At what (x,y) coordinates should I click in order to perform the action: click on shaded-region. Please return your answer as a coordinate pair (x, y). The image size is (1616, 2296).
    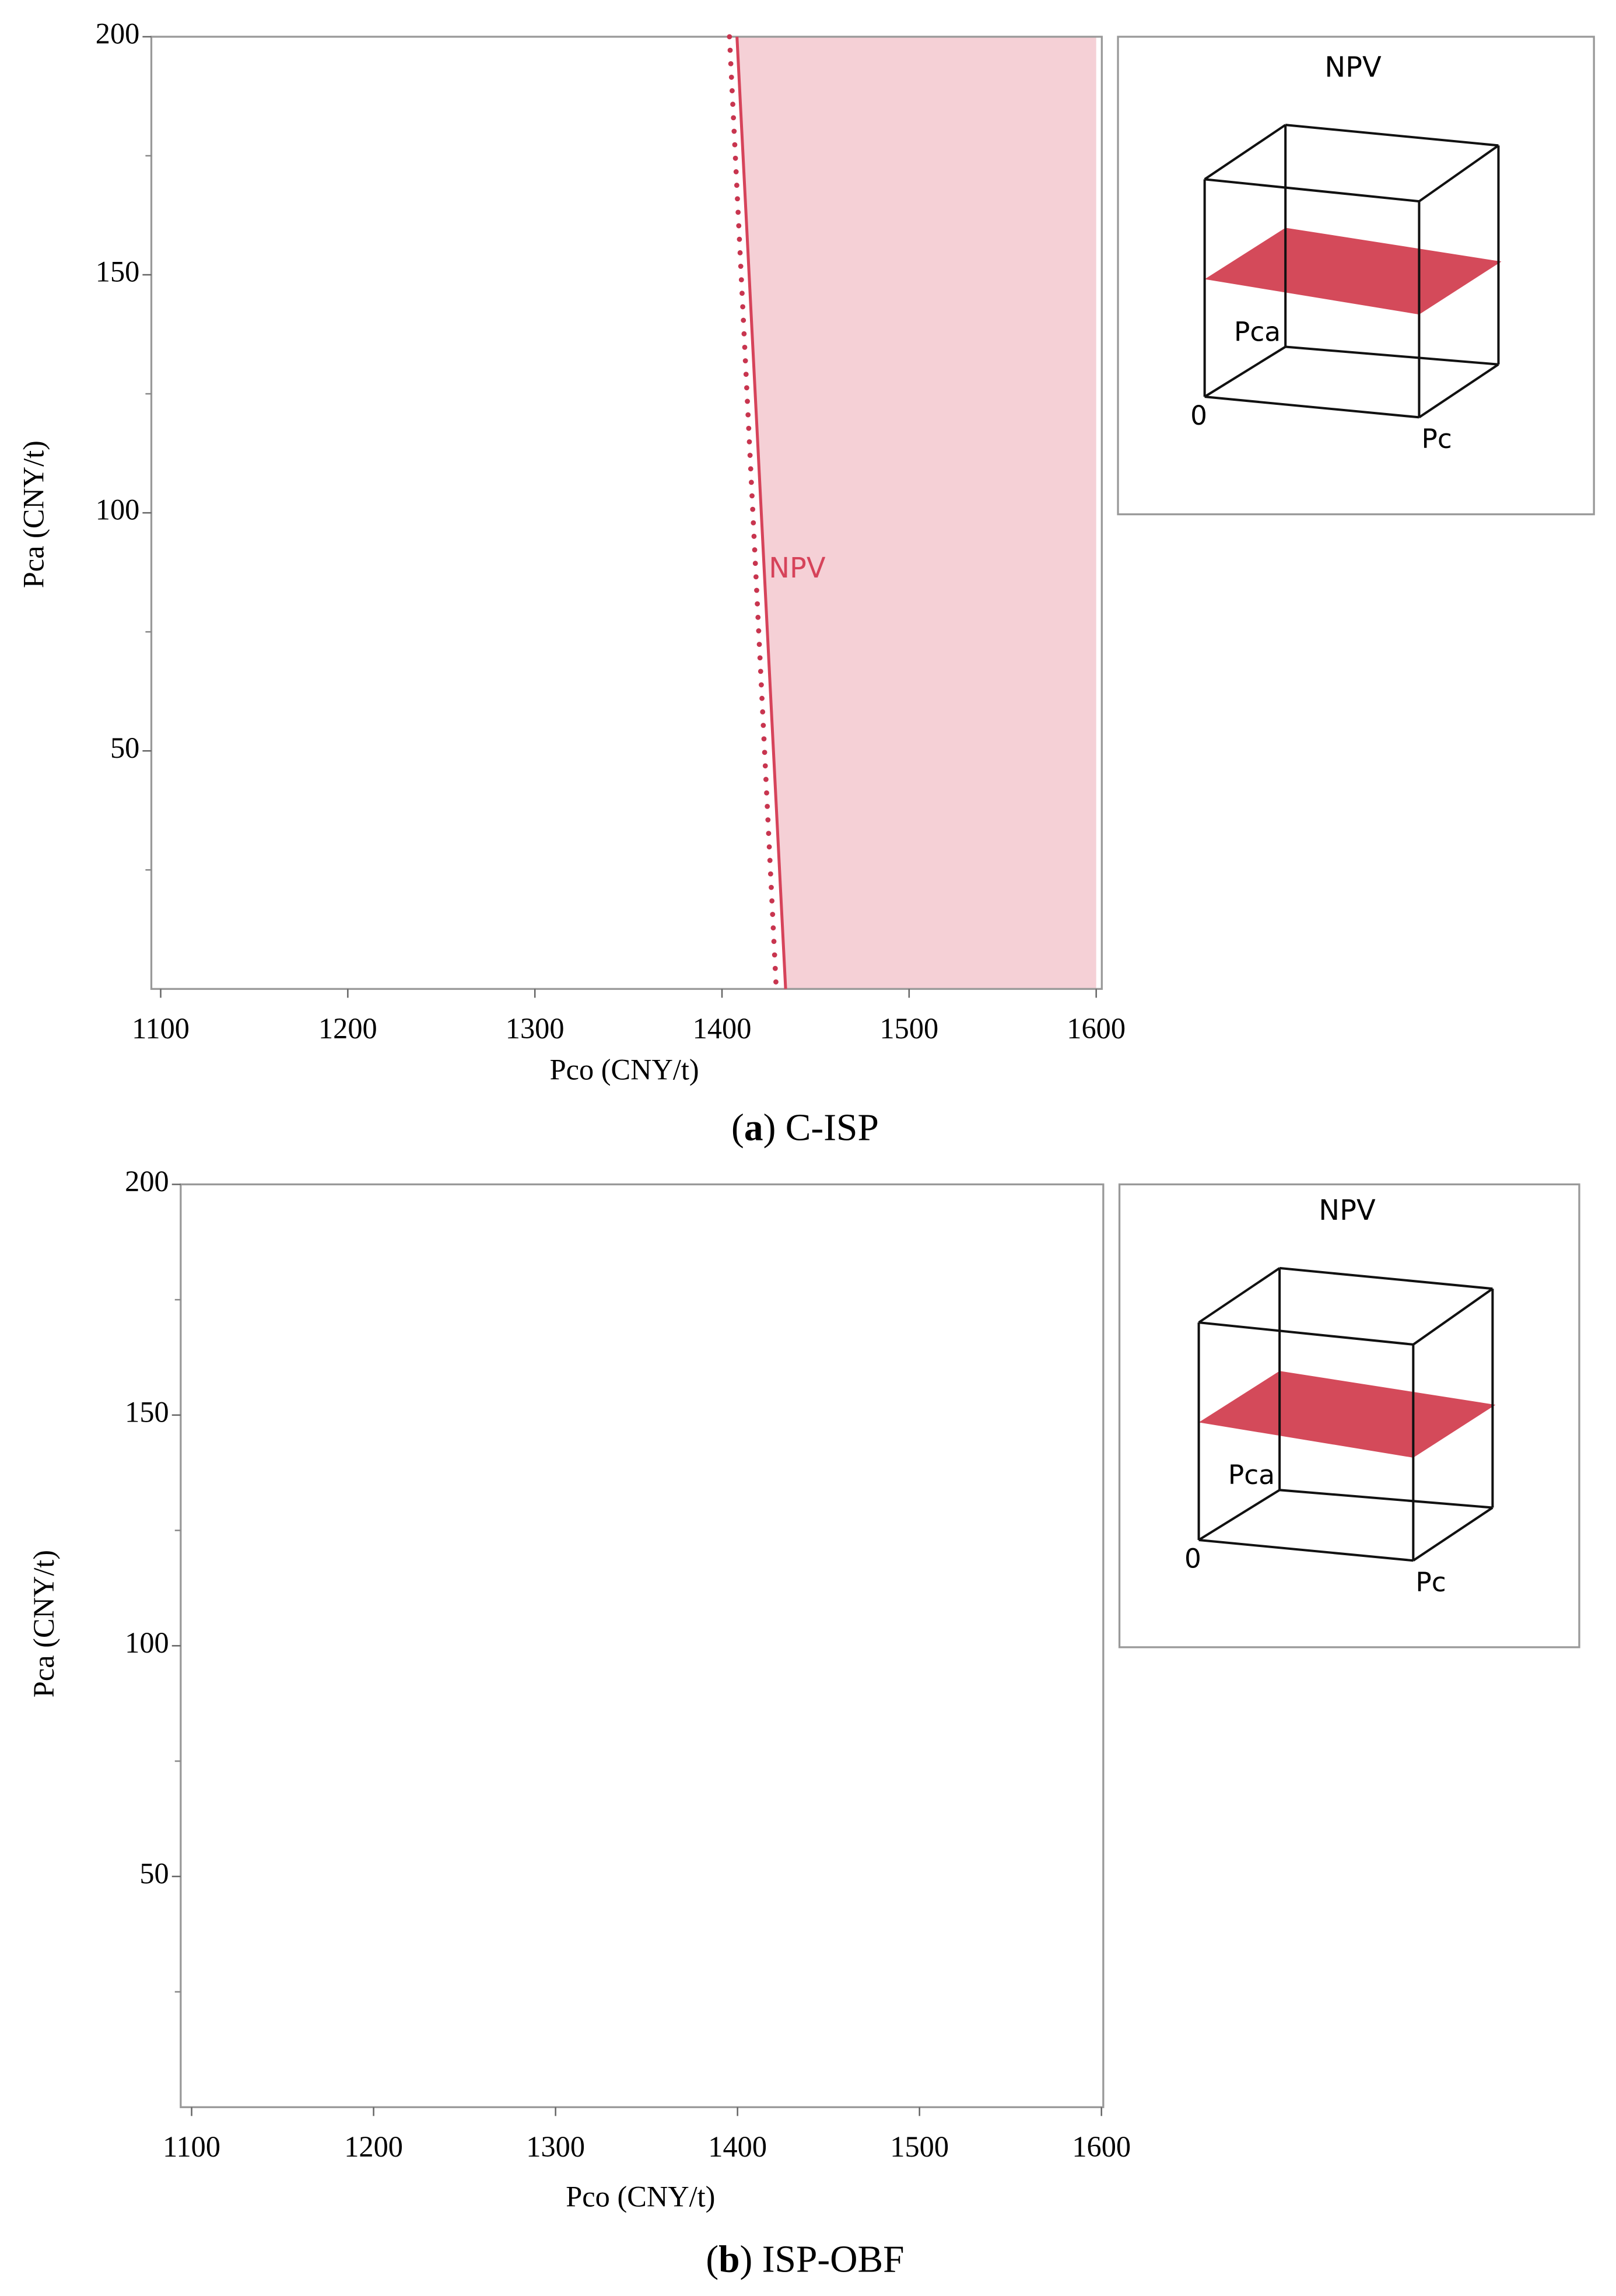
    Looking at the image, I should click on (916, 512).